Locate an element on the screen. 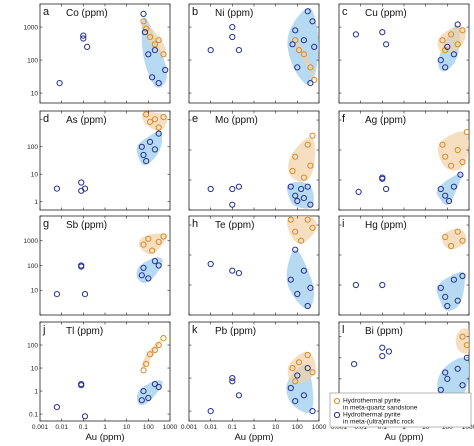 The width and height of the screenshot is (474, 446). panel-k: 0.001 0.01 0.1 1 10 100 1000 k Pb (ppm) Au (ppm) is located at coordinates (254, 382).